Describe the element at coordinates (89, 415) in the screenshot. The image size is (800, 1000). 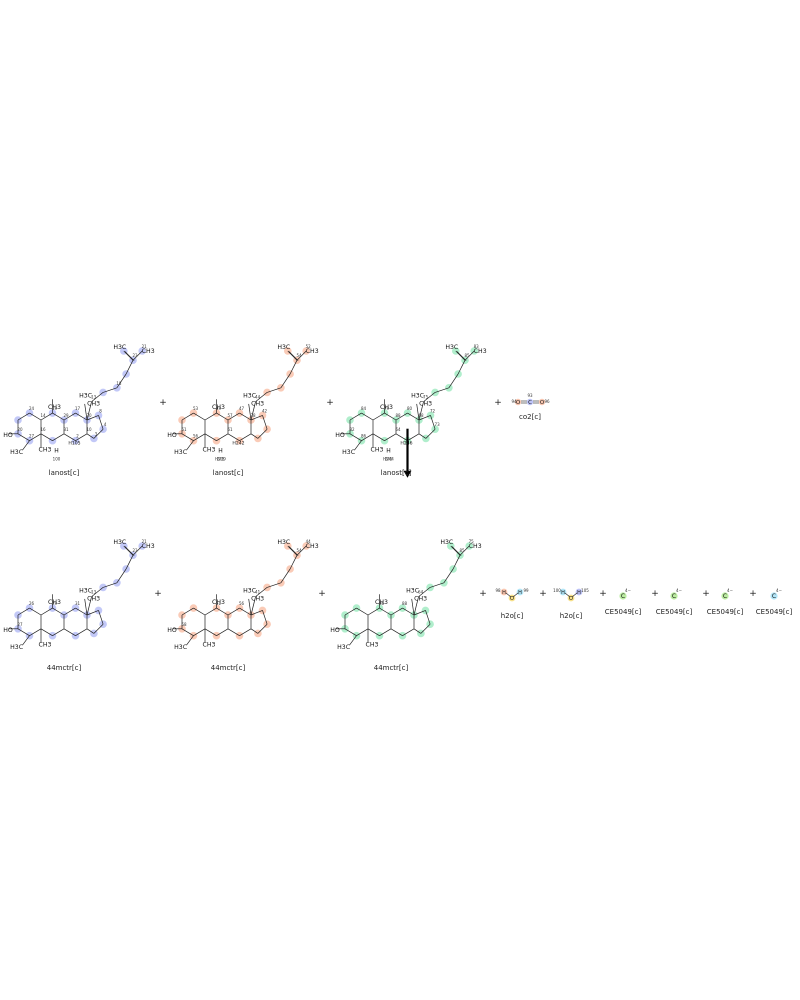
I see `atom-number: 30` at that location.